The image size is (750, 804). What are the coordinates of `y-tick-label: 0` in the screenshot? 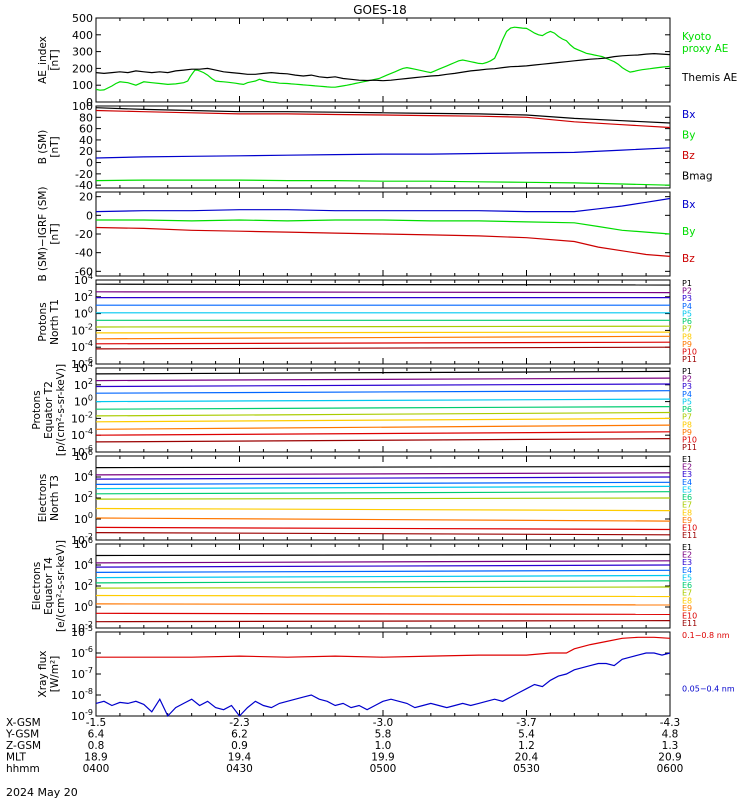 It's located at (89, 163).